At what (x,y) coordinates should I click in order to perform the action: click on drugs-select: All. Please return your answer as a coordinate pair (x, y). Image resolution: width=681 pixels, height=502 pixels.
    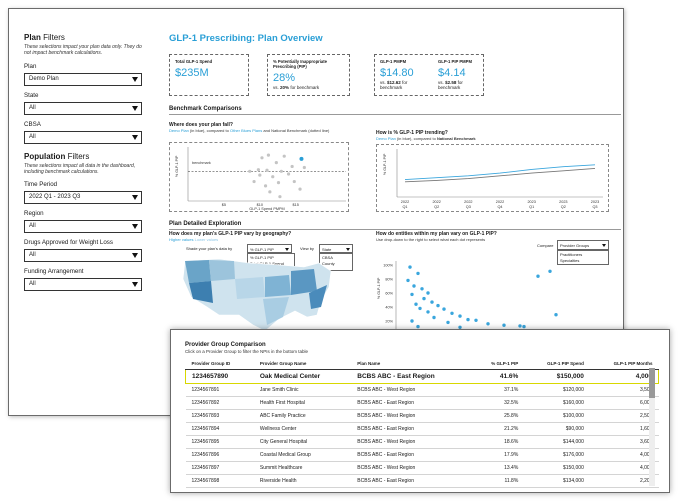
    Looking at the image, I should click on (83, 255).